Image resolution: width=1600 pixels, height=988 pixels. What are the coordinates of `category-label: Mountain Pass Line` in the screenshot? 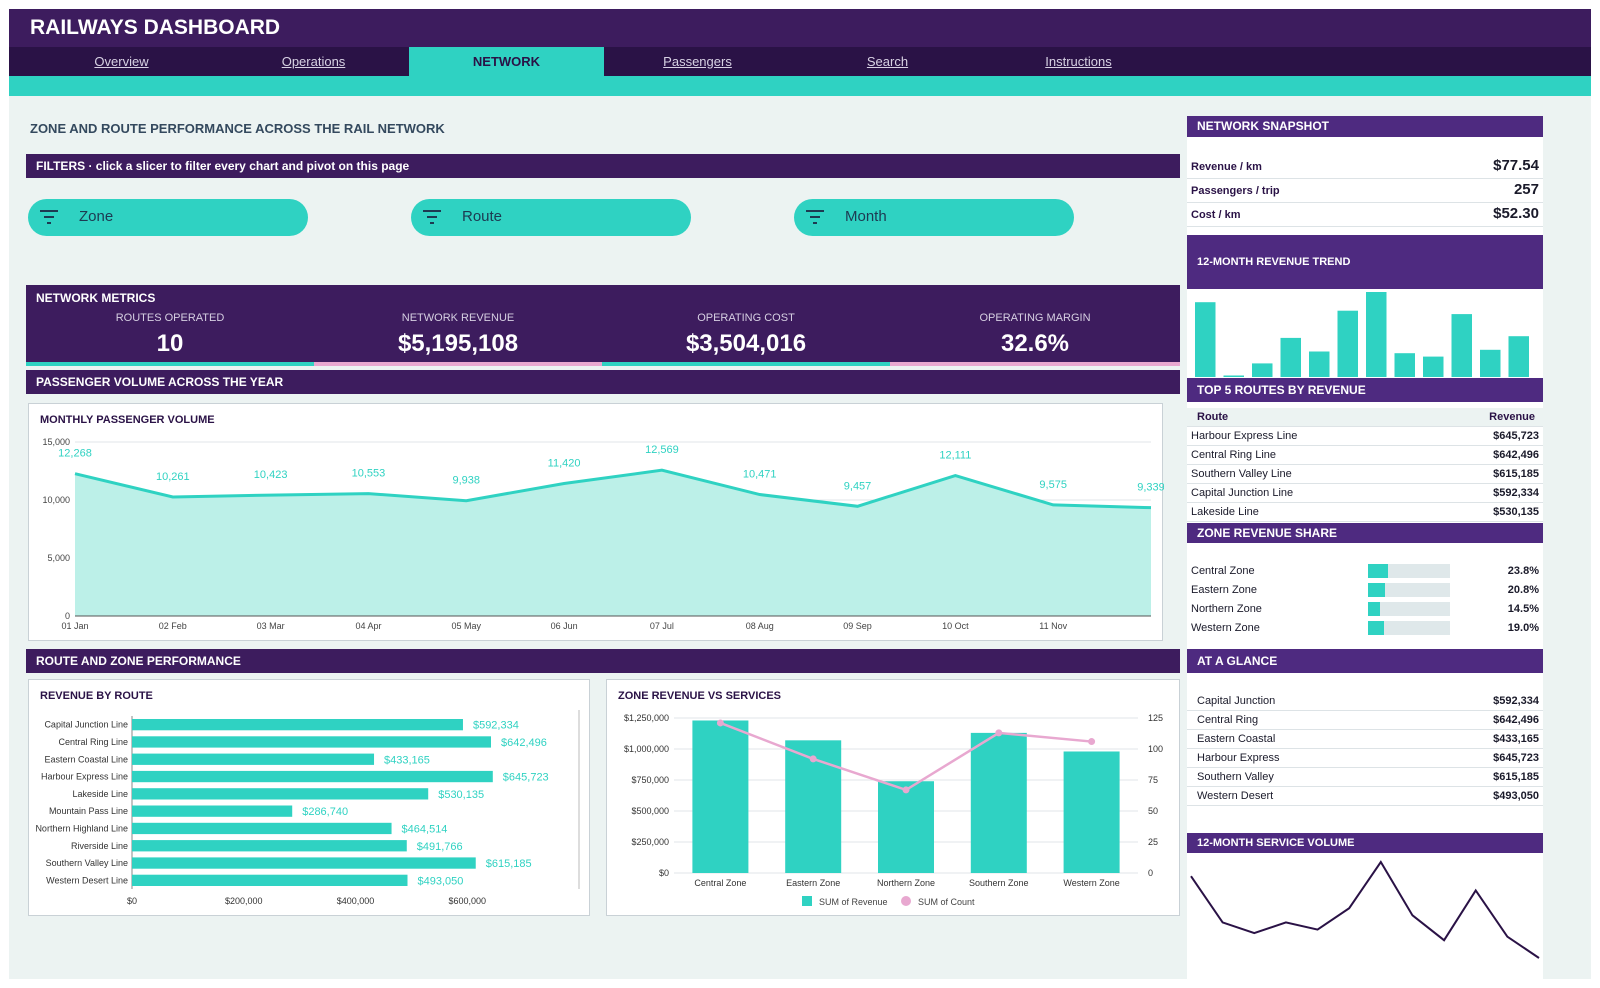 It's located at (88, 811).